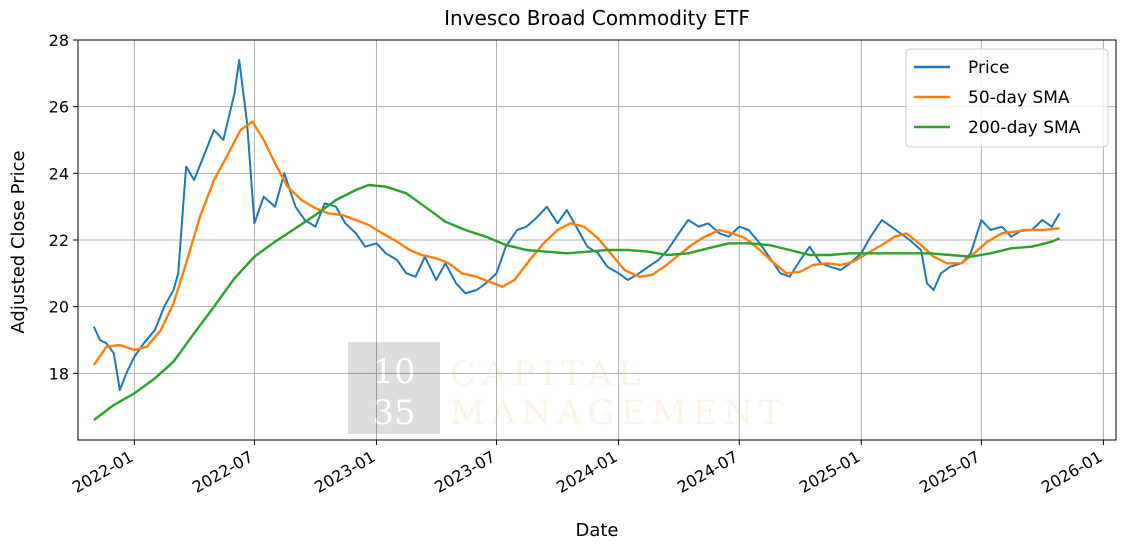  What do you see at coordinates (393, 413) in the screenshot?
I see `watermark-logo-line-2: 35` at bounding box center [393, 413].